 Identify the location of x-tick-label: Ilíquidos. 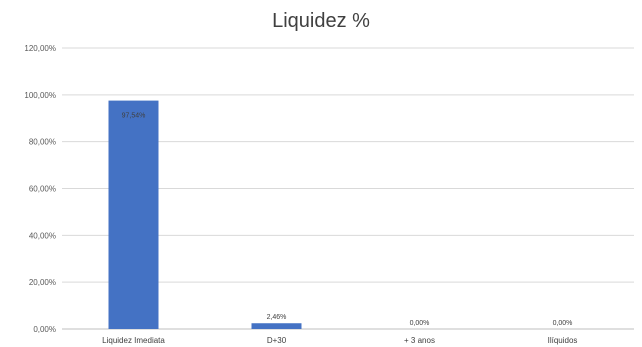
(563, 340).